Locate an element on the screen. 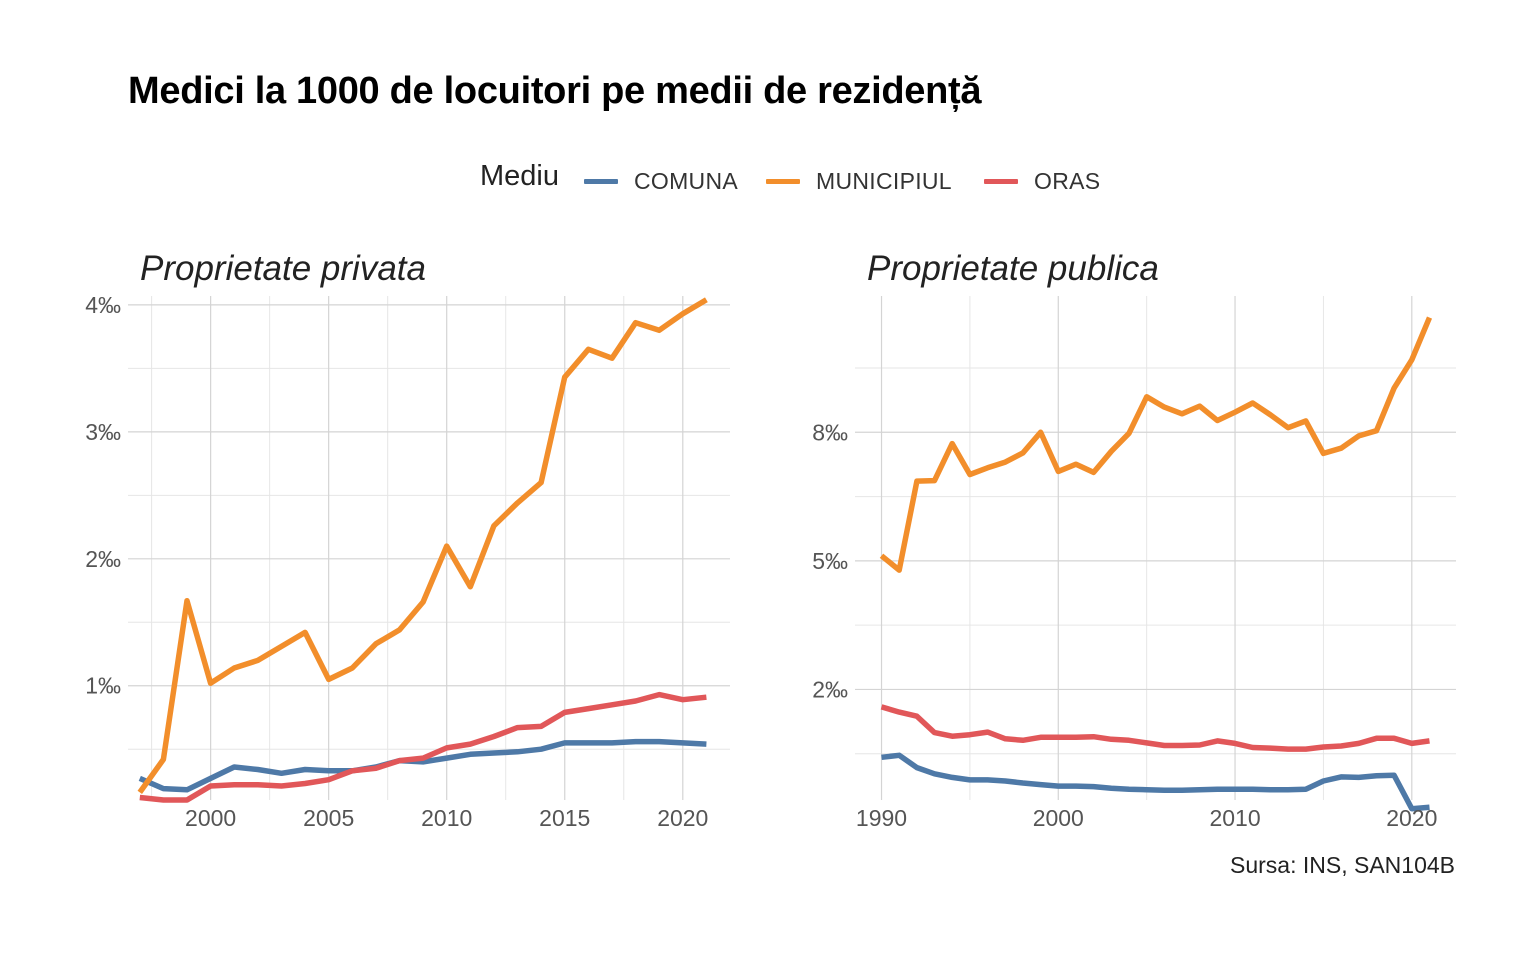 The image size is (1536, 960). legend-item-comuna: COMUNA is located at coordinates (661, 181).